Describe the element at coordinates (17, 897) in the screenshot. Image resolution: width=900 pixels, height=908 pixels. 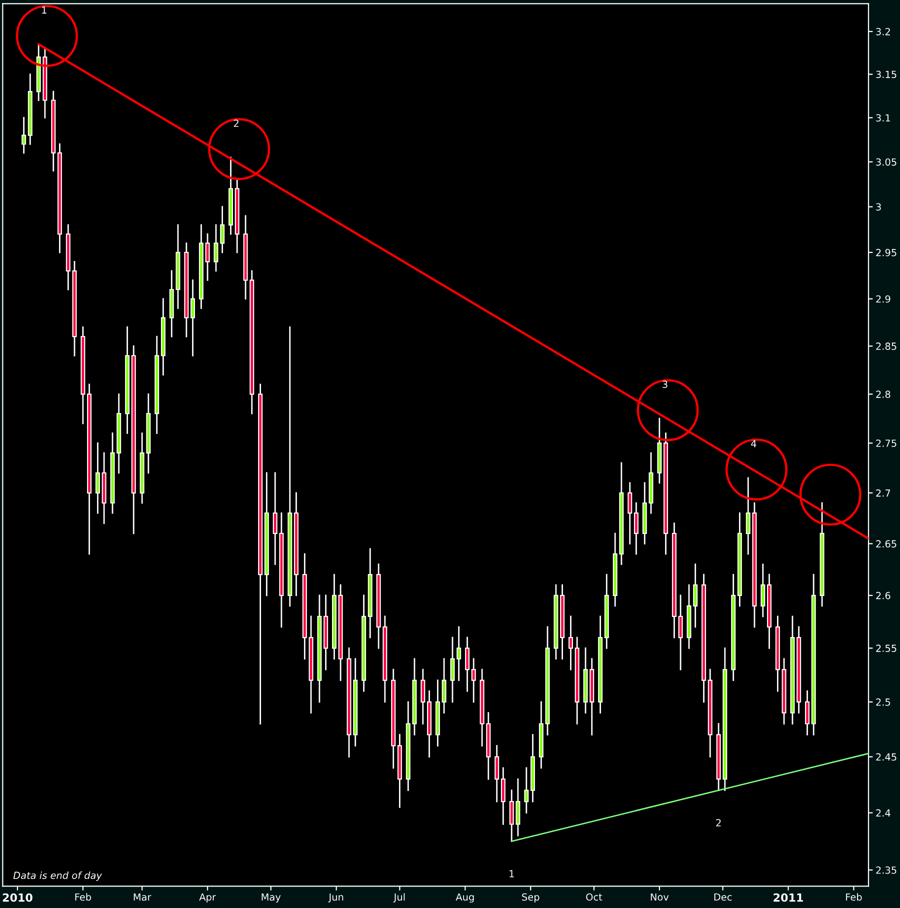
I see `x-tick-label: 2010` at that location.